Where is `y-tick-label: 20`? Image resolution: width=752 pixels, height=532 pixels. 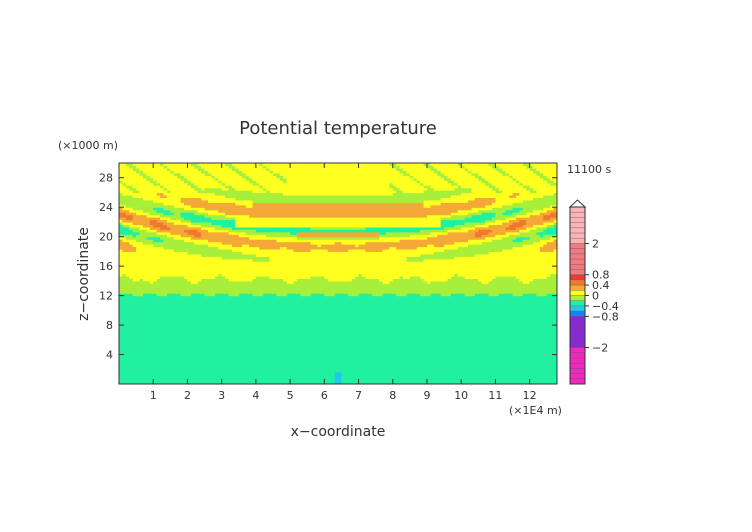 y-tick-label: 20 is located at coordinates (106, 237).